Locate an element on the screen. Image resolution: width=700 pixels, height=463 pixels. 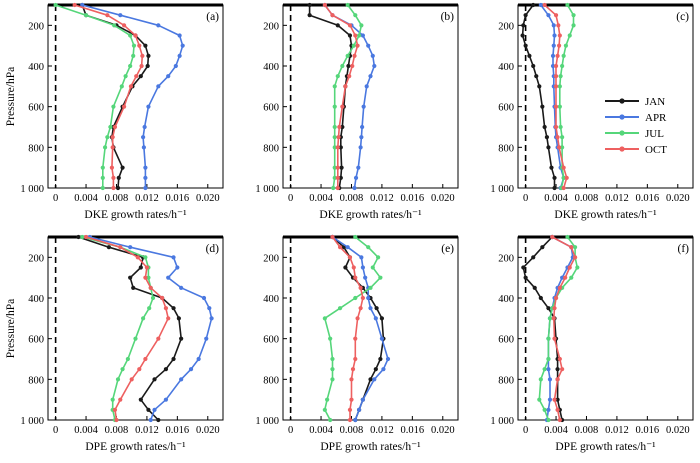
series-oct is located at coordinates (108, 96).